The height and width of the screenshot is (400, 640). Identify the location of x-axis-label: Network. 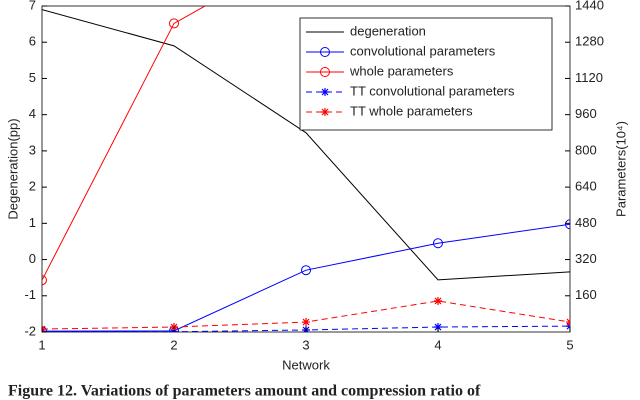
(306, 364).